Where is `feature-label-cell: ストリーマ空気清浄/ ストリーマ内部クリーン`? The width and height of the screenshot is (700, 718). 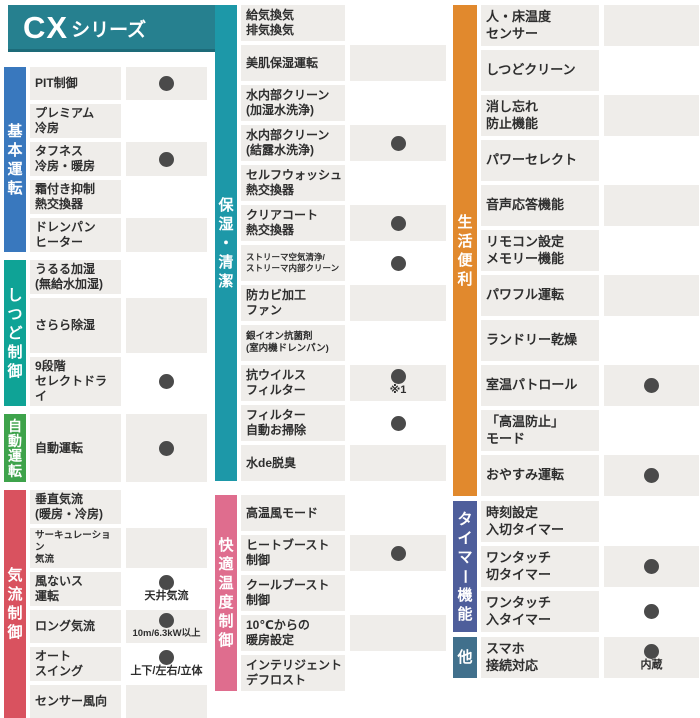
feature-label-cell: ストリーマ空気清浄/ ストリーマ内部クリーン is located at coordinates (293, 263).